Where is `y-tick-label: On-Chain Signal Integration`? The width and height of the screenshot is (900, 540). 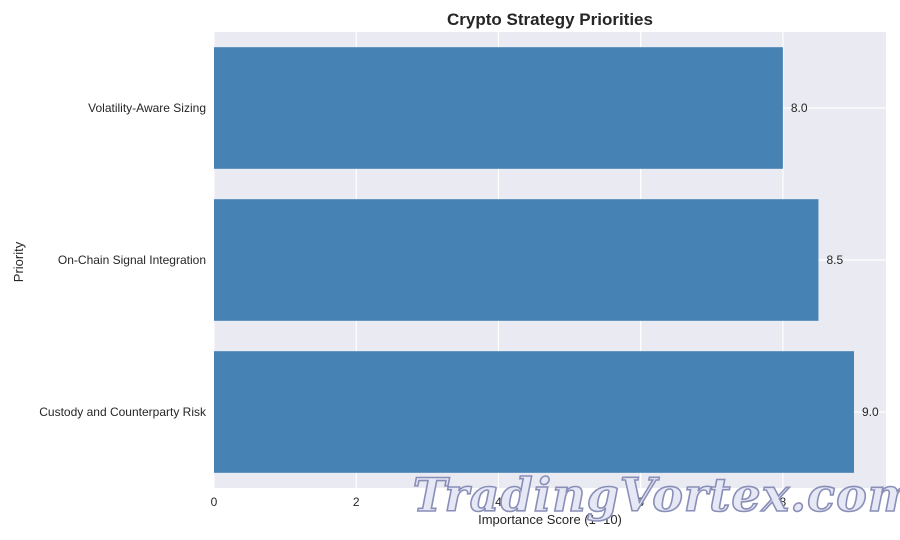 y-tick-label: On-Chain Signal Integration is located at coordinates (132, 260).